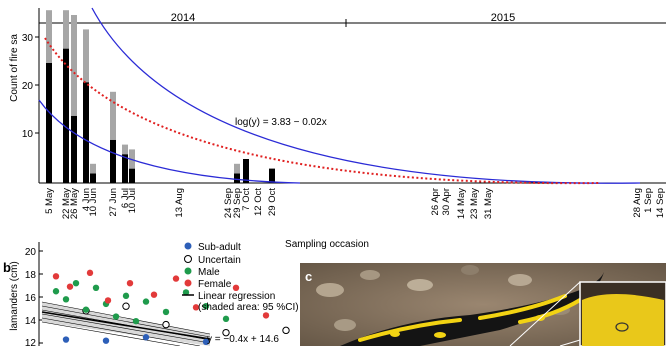  What do you see at coordinates (237, 203) in the screenshot?
I see `x-tick-label: 29 Sep` at bounding box center [237, 203].